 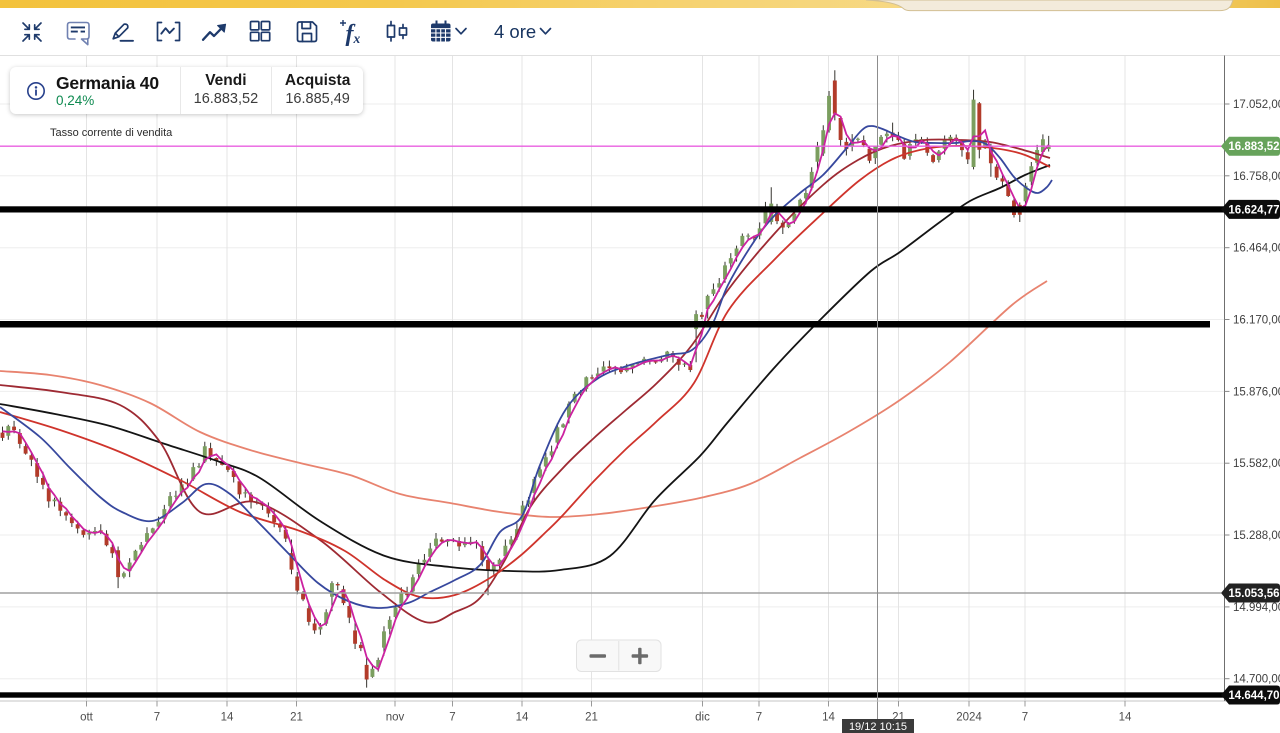 I want to click on svg-text: 16.170,00, so click(x=1256, y=321).